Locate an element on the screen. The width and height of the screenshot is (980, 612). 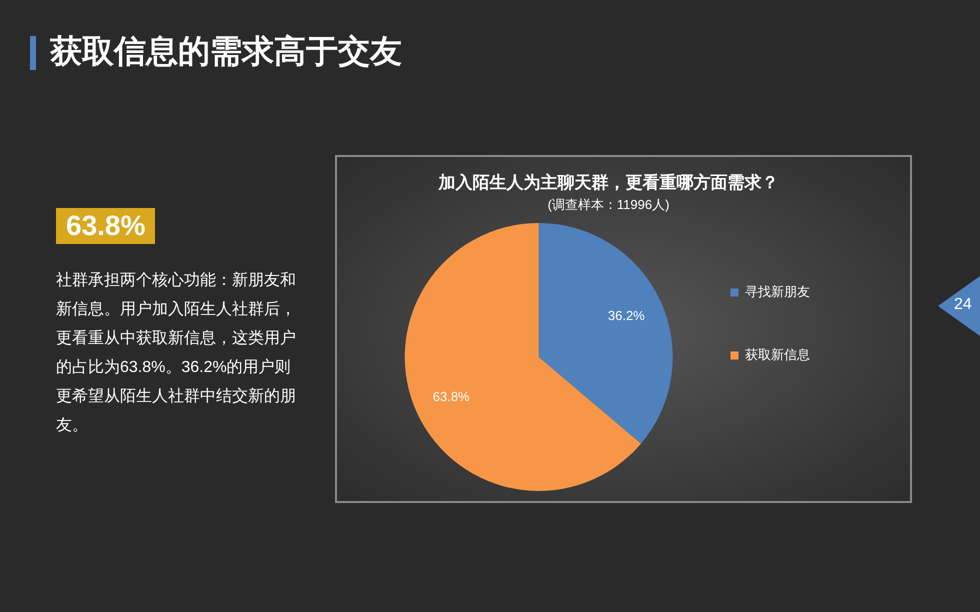
chart-subtitle: (调查样本：11996人) is located at coordinates (609, 204).